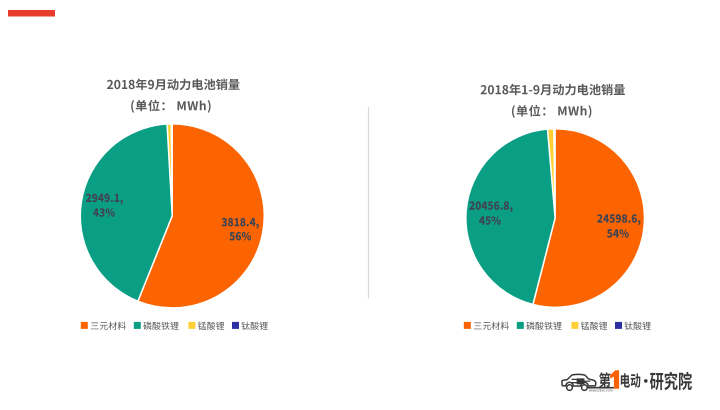 Image resolution: width=720 pixels, height=410 pixels. What do you see at coordinates (601, 390) in the screenshot?
I see `svg-text: www.d1ev.com` at bounding box center [601, 390].